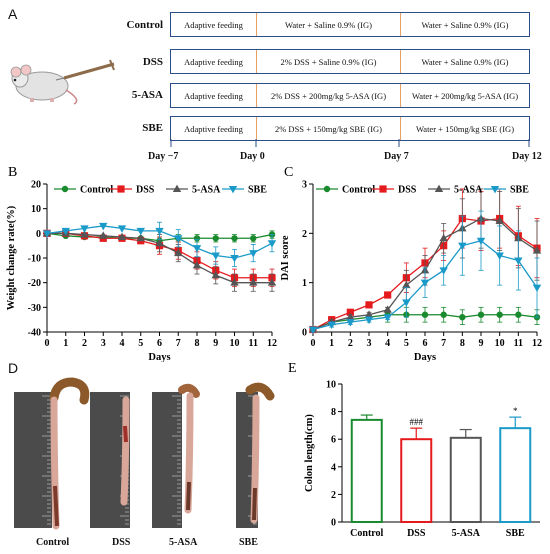 The height and width of the screenshot is (554, 550). Describe the element at coordinates (152, 128) in the screenshot. I see `group-label-sbe: SBE` at that location.